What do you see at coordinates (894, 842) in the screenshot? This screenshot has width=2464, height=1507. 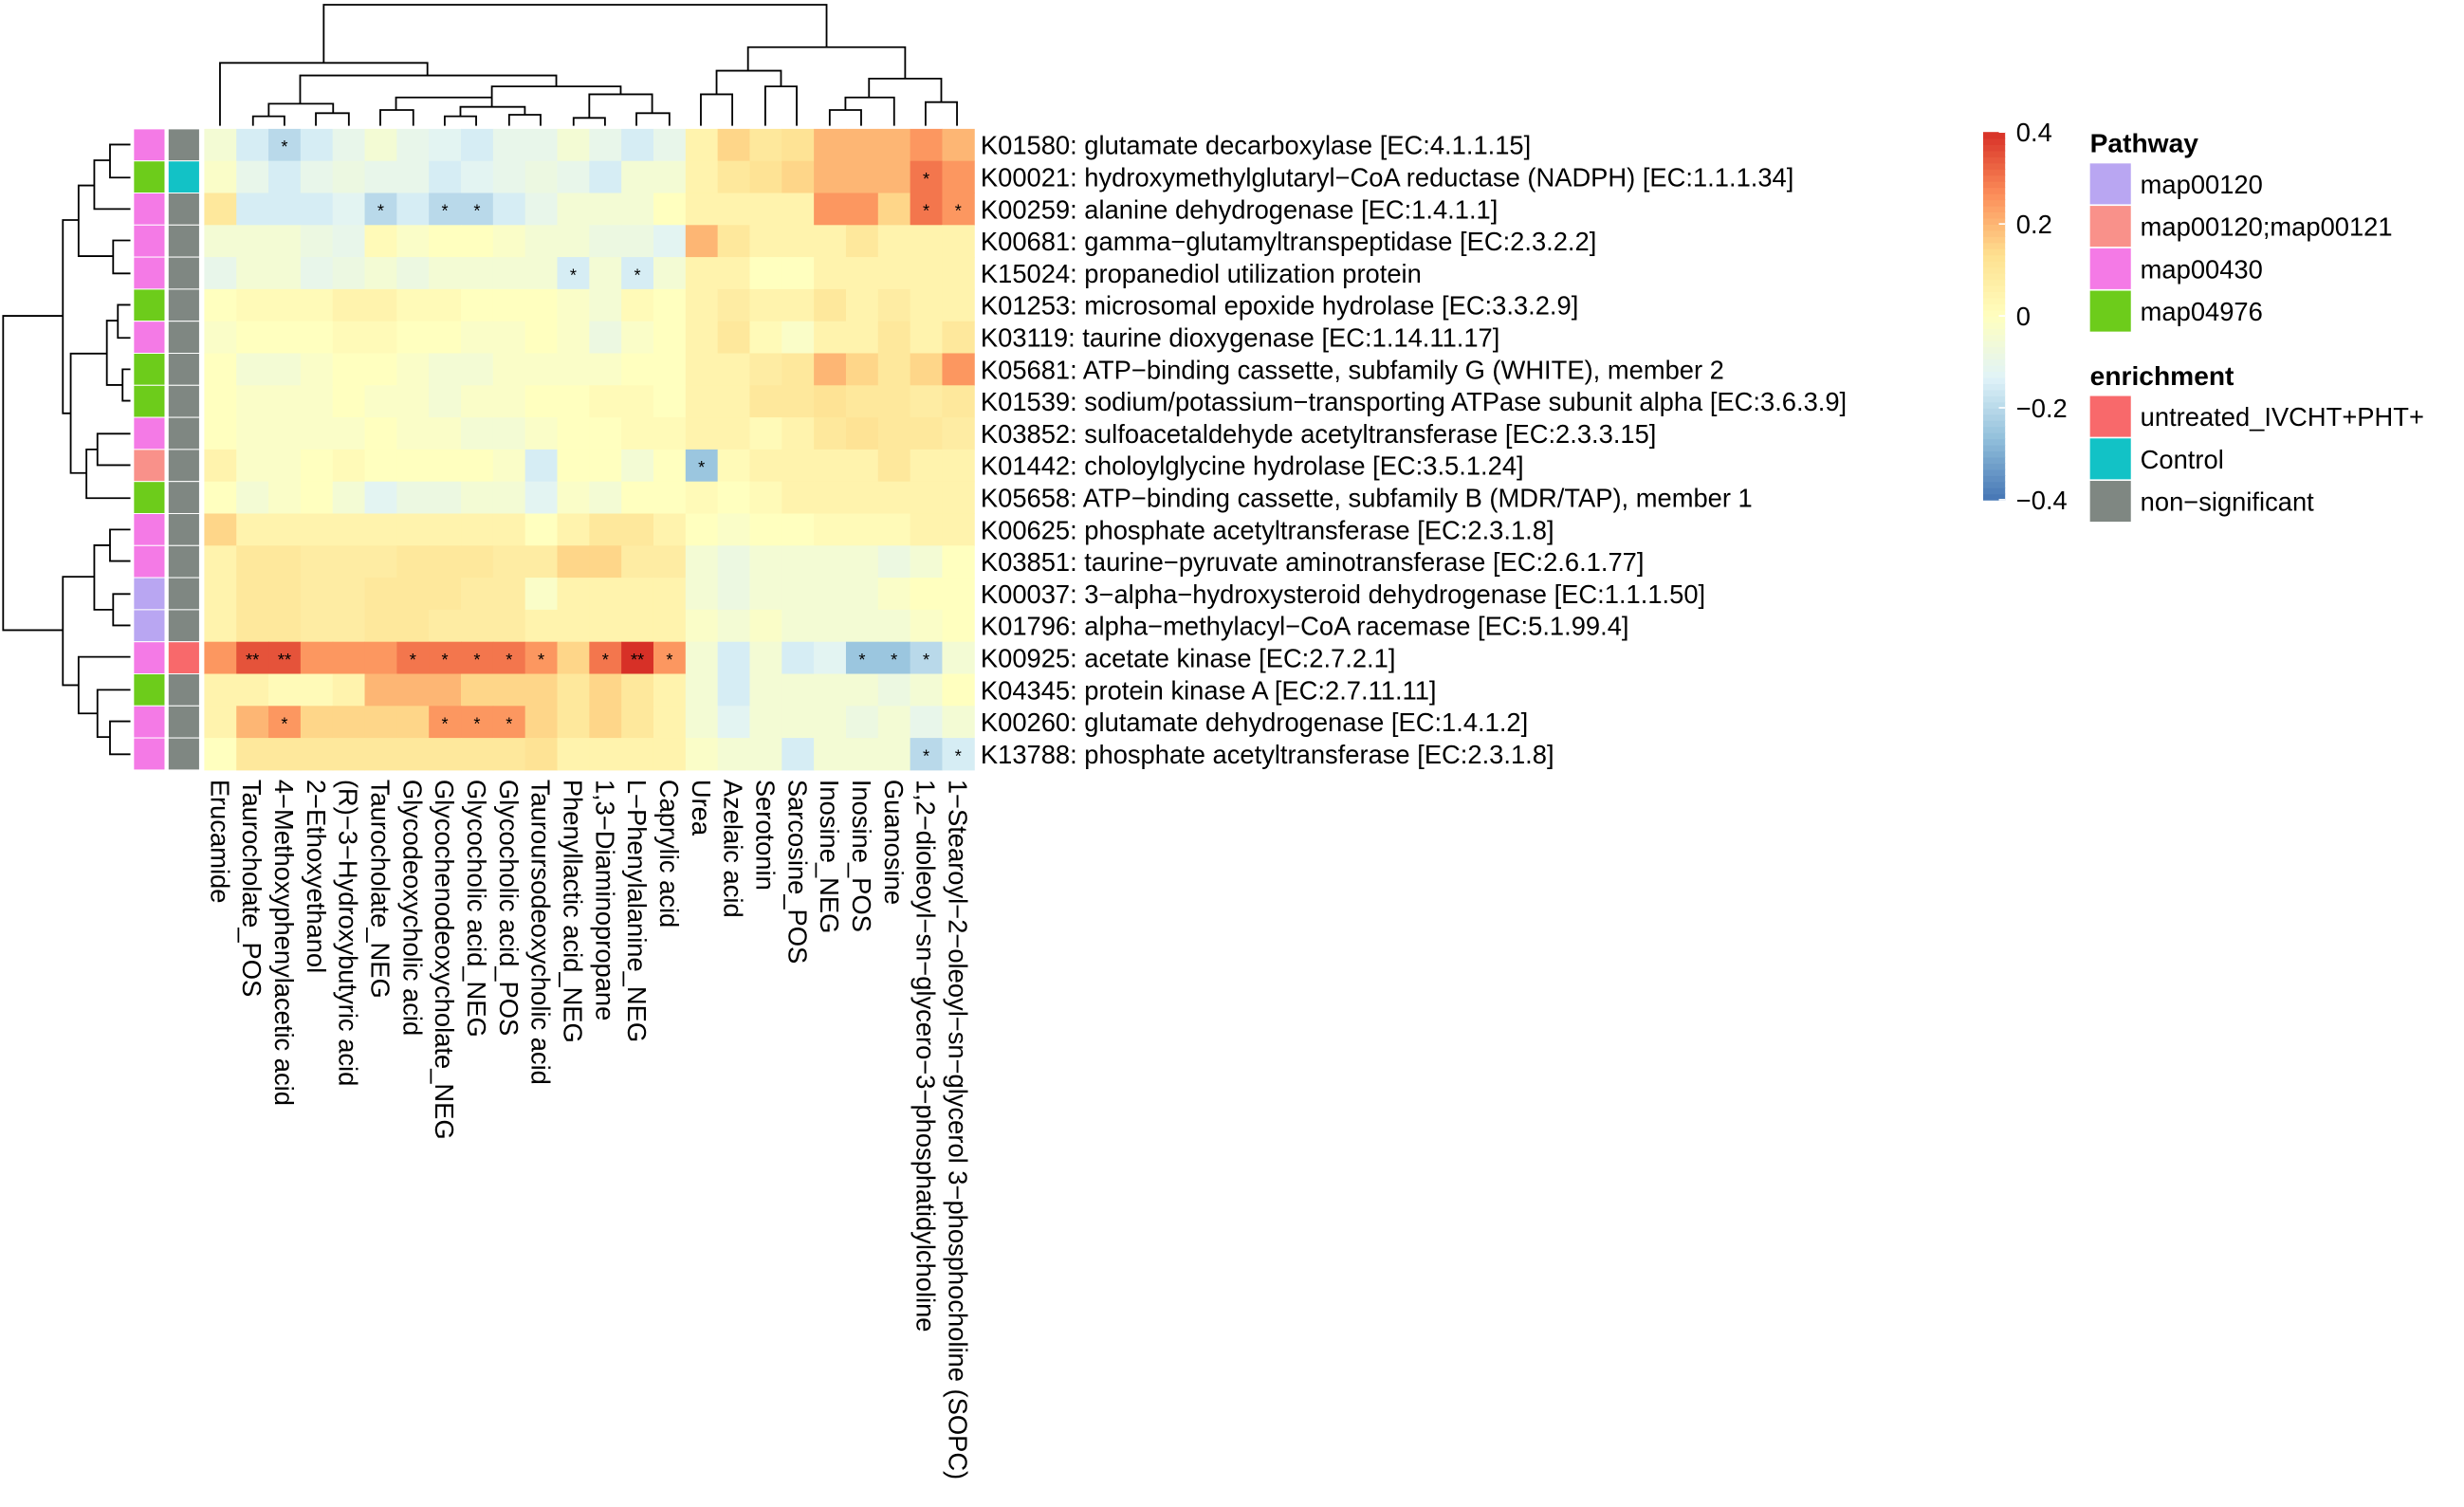 I see `column-label: Guanosine` at bounding box center [894, 842].